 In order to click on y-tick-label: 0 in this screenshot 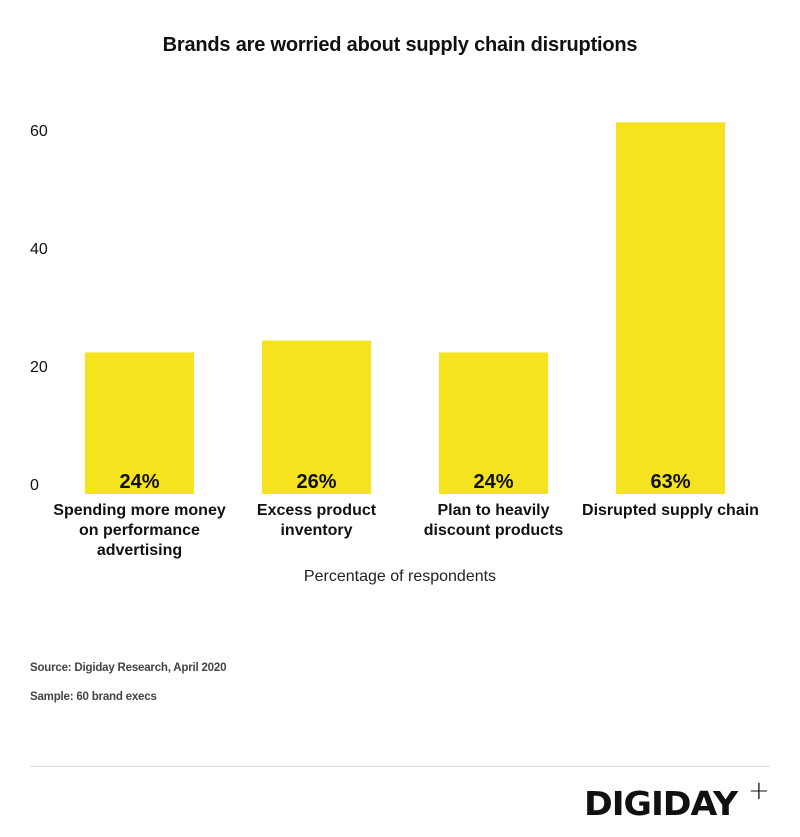, I will do `click(34, 485)`.